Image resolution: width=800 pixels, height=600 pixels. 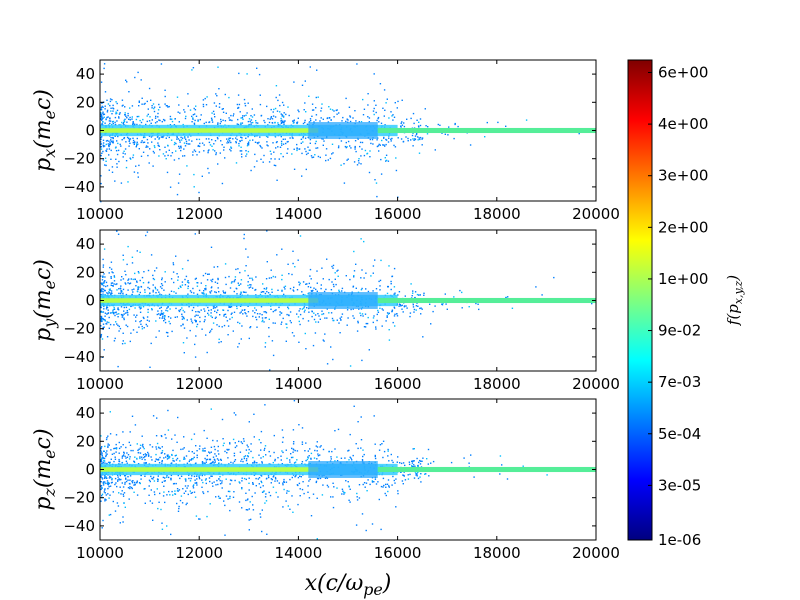 What do you see at coordinates (683, 176) in the screenshot?
I see `colorbar-tick-label: 3e+00` at bounding box center [683, 176].